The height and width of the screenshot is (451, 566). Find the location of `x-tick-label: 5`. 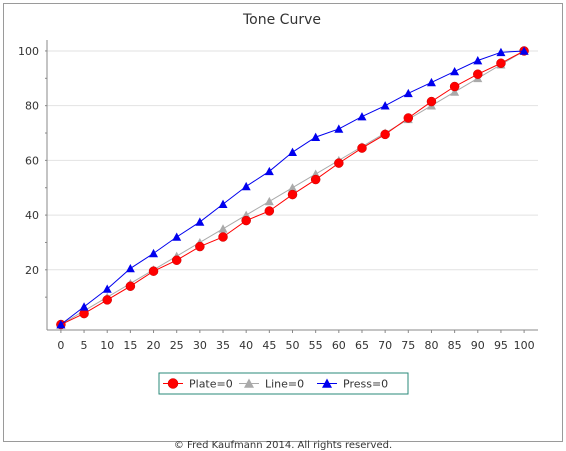

x-tick-label: 5 is located at coordinates (84, 345).